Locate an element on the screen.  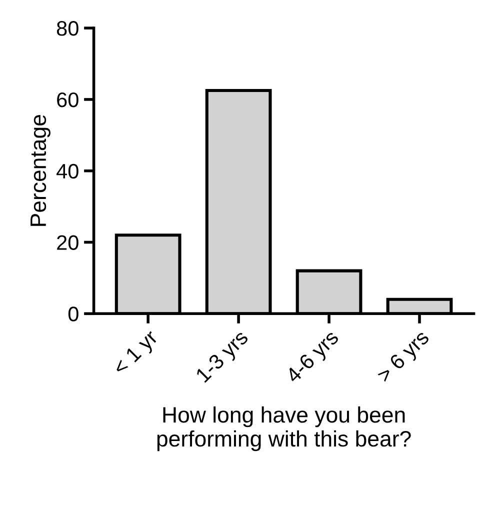
y-tick-label: 80 is located at coordinates (67, 28).